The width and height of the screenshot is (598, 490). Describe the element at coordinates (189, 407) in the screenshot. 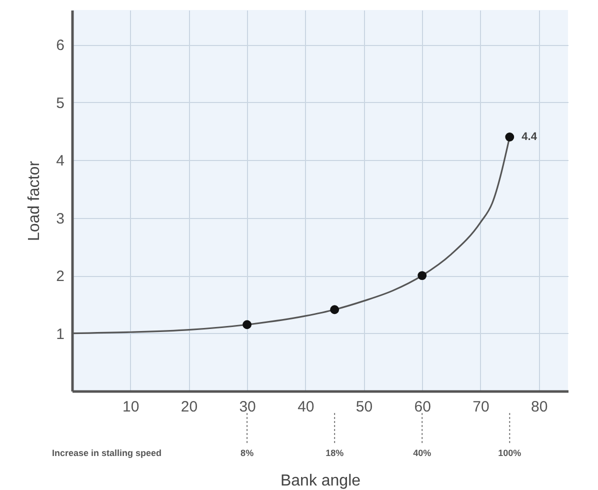

I see `x-tick-label: 20` at that location.